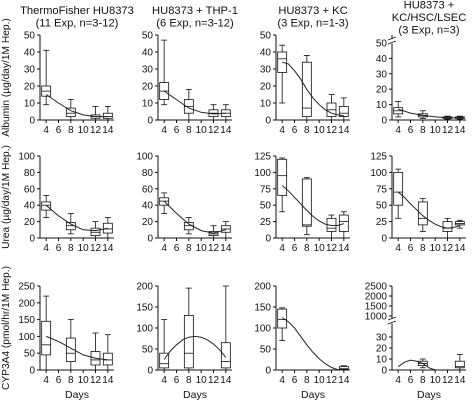  Describe the element at coordinates (384, 121) in the screenshot. I see `y-tick-label: 0` at that location.